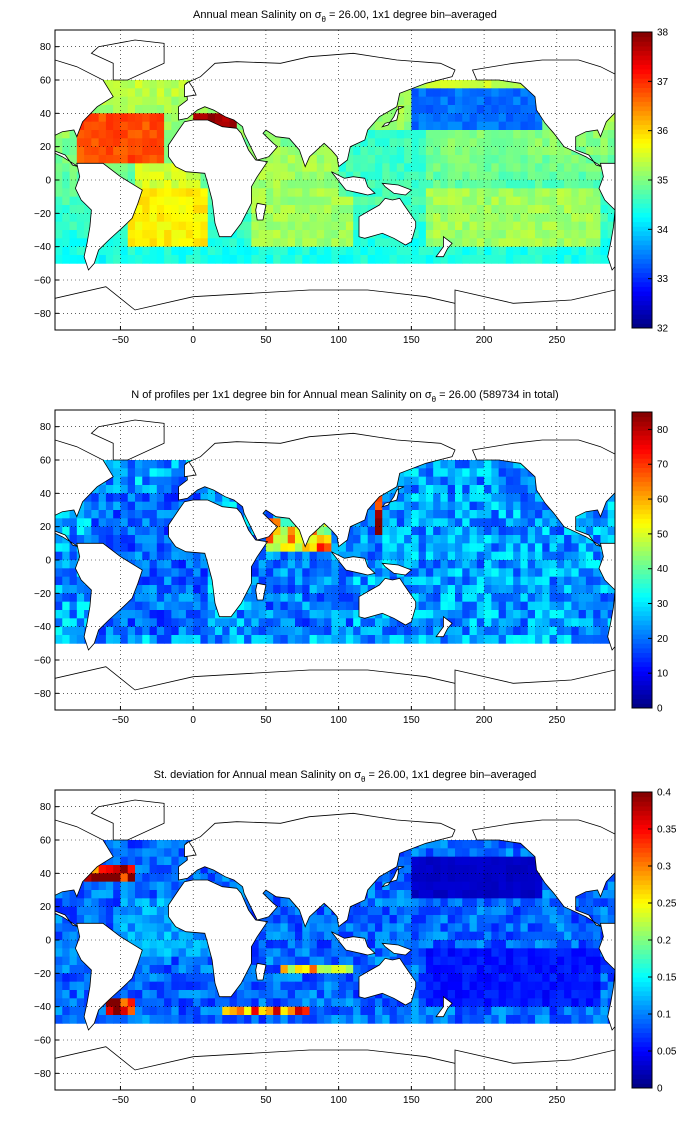 The width and height of the screenshot is (696, 1140). What do you see at coordinates (84, 113) in the screenshot?
I see `land-polygon` at bounding box center [84, 113].